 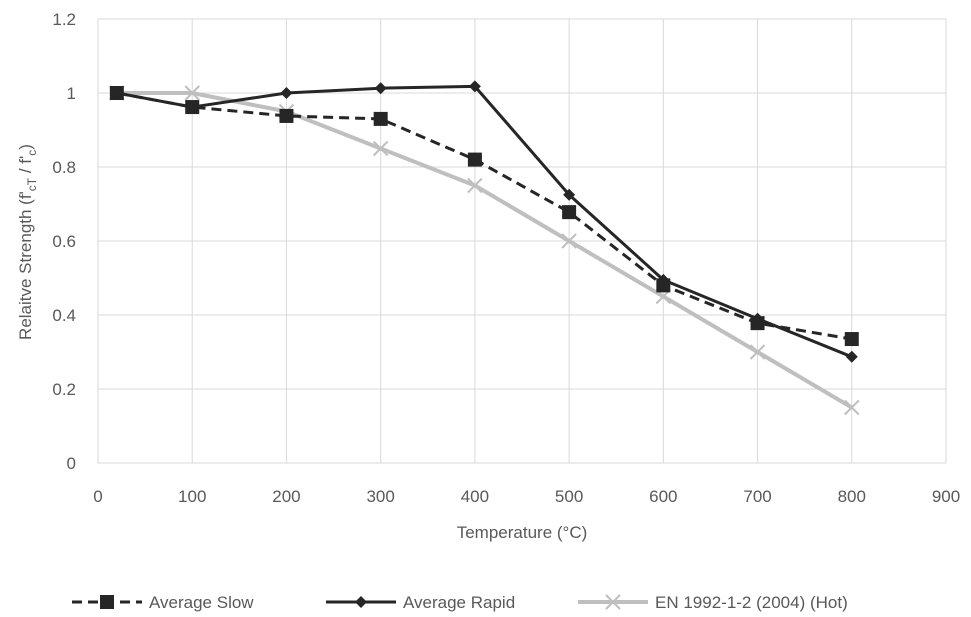 What do you see at coordinates (852, 496) in the screenshot?
I see `x-tick-label: 800` at bounding box center [852, 496].